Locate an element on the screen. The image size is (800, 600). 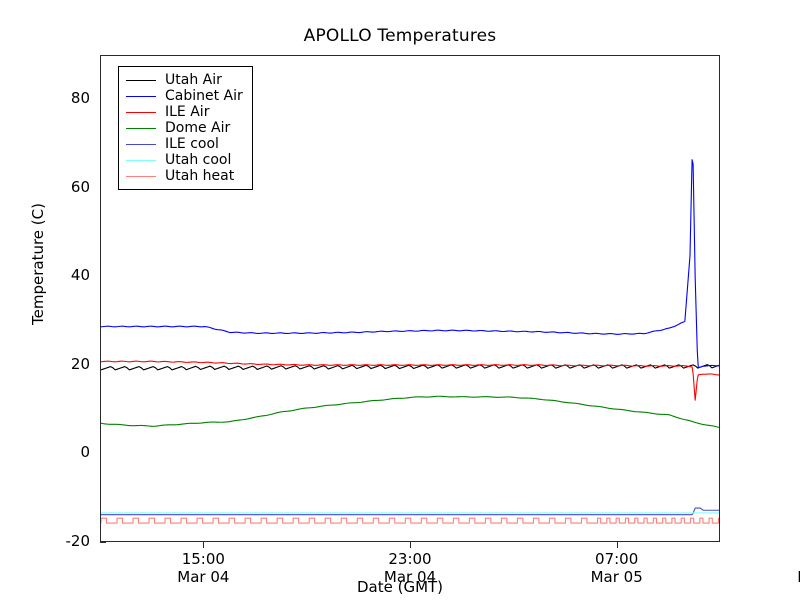
legend-item-ile-air: ILE Air is located at coordinates (184, 112).